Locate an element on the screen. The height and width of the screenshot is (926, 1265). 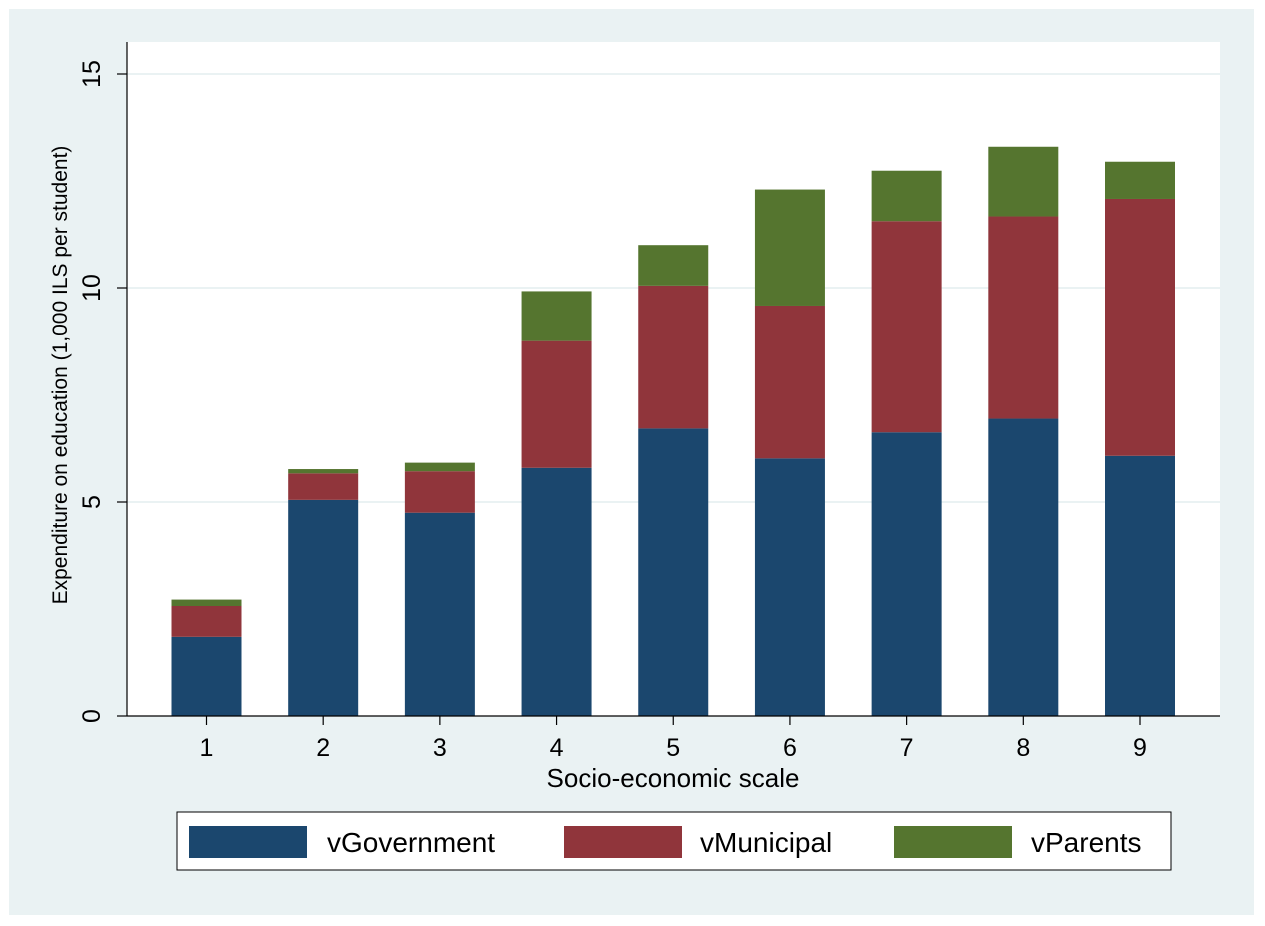
x-tick-label: 5 is located at coordinates (673, 748).